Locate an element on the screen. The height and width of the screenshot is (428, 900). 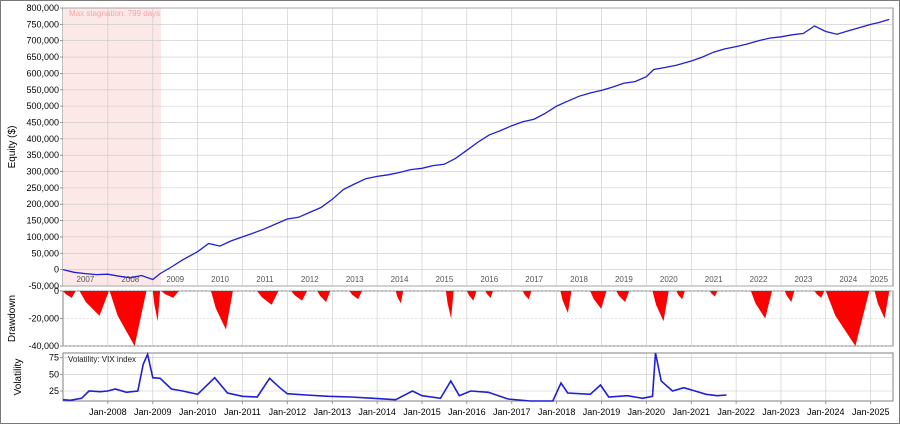
x-tick-label: Jan-2015 is located at coordinates (422, 412).